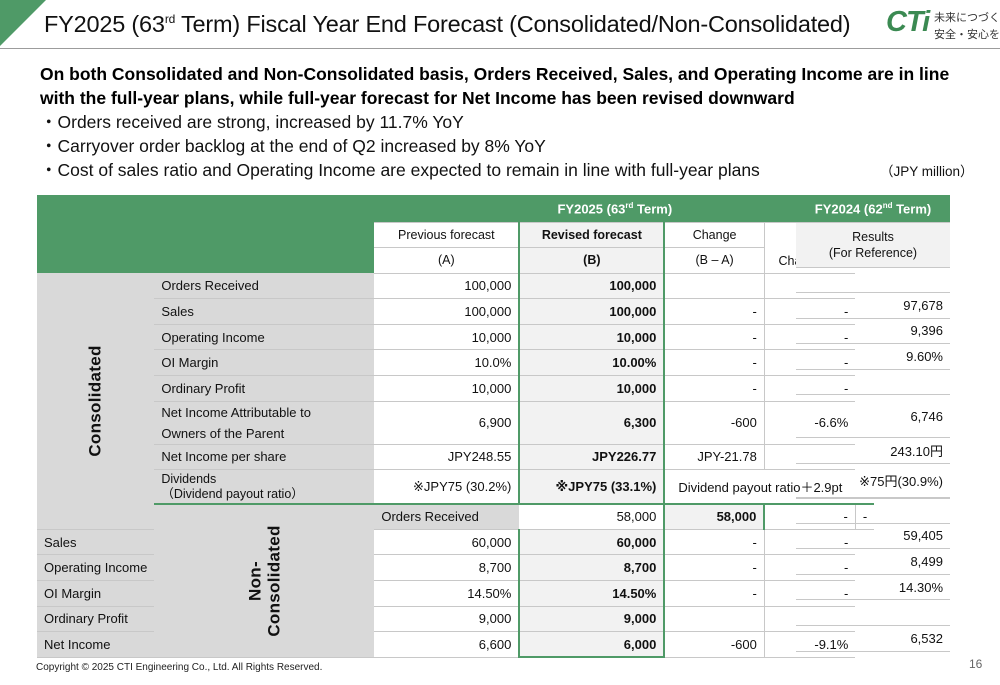 The width and height of the screenshot is (1000, 685). I want to click on ref-header-row: FY2024 (62nd Term), so click(873, 209).